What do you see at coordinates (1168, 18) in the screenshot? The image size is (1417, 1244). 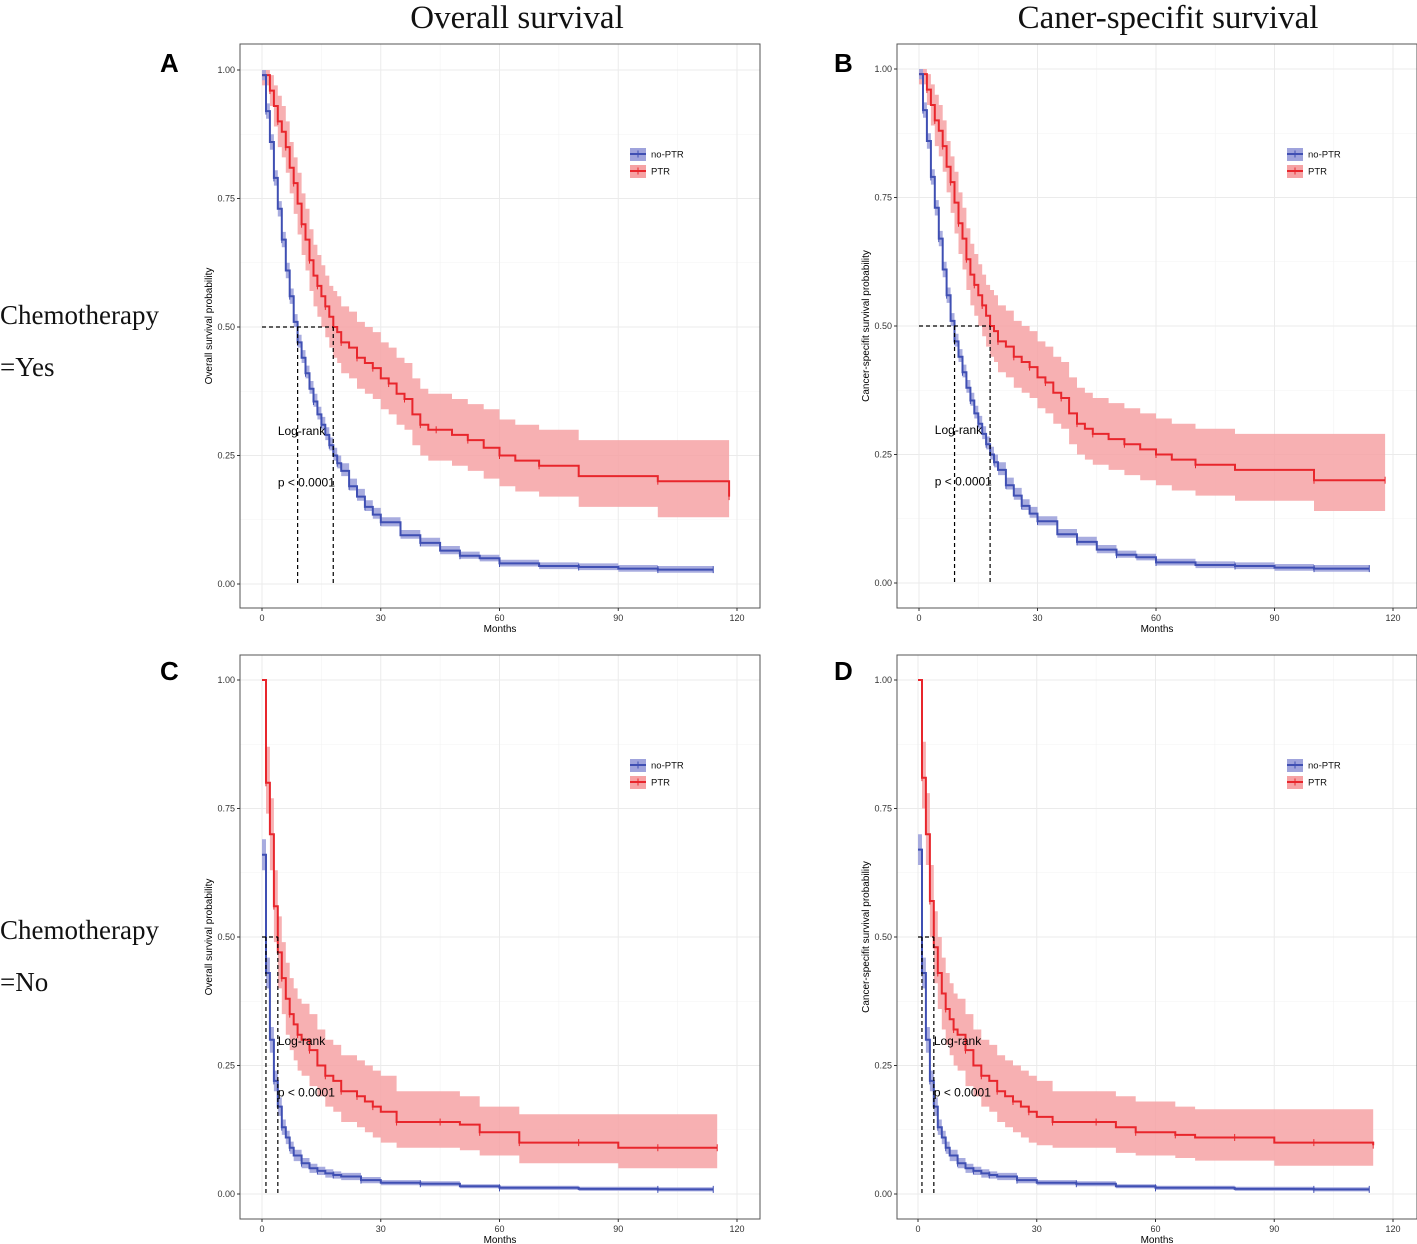 I see `column-title-cancer-specific-survival: Caner-specifit survival` at bounding box center [1168, 18].